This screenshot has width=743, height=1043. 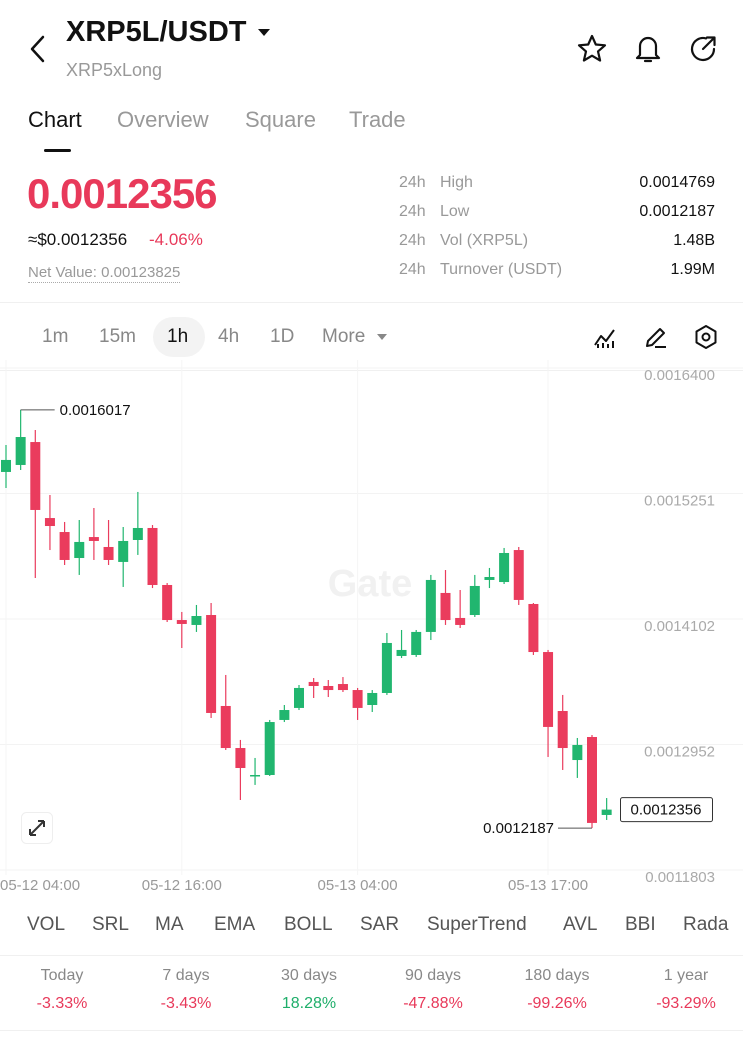 I want to click on stat-value: 1.99M, so click(x=692, y=269).